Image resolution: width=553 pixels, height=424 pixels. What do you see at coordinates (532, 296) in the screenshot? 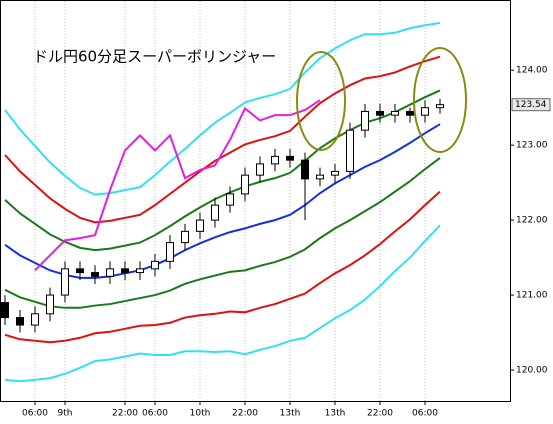
I see `y-tick-label: 121.00` at bounding box center [532, 296].